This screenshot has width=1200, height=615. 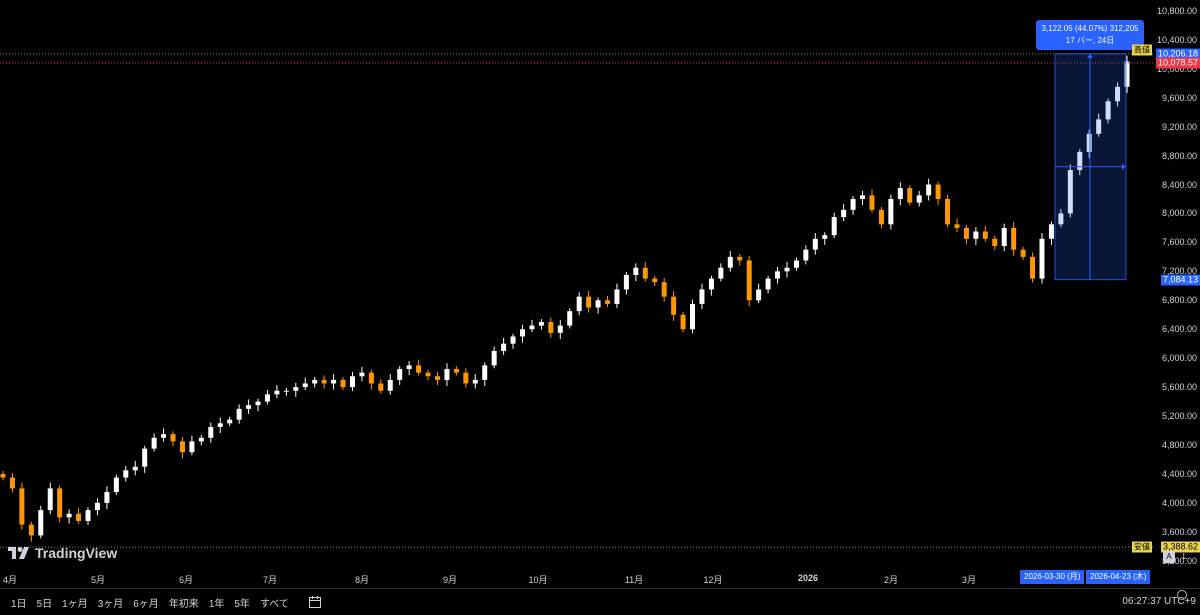 I want to click on clock: 06:27:37 UTC+9, so click(x=1159, y=601).